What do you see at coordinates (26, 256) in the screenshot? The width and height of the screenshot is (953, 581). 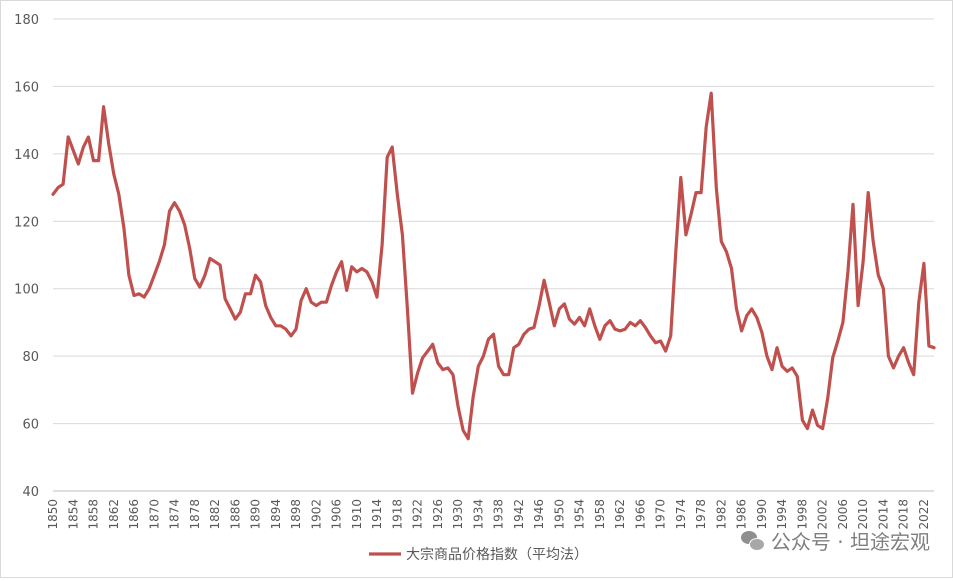 I see `y-axis-ticks: 40 60 80 100 120 140 160 180` at bounding box center [26, 256].